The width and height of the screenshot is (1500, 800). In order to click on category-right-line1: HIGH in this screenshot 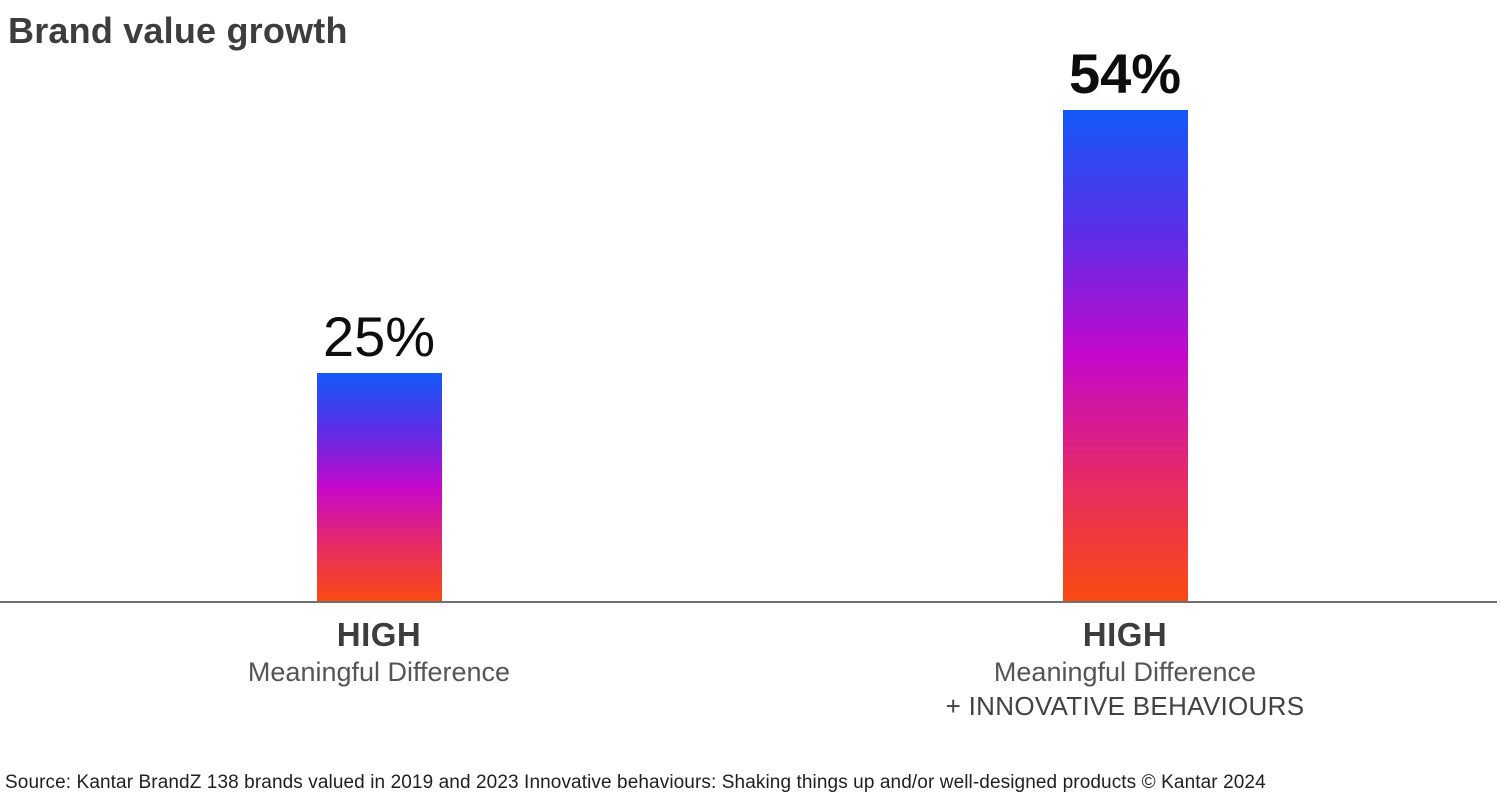, I will do `click(1125, 634)`.